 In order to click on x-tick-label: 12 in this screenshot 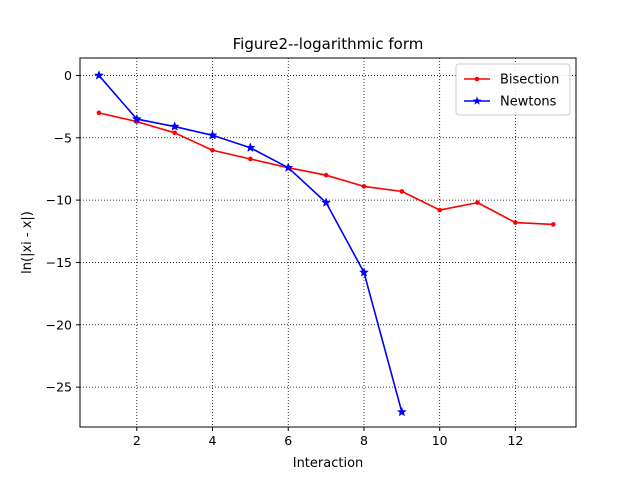, I will do `click(515, 440)`.